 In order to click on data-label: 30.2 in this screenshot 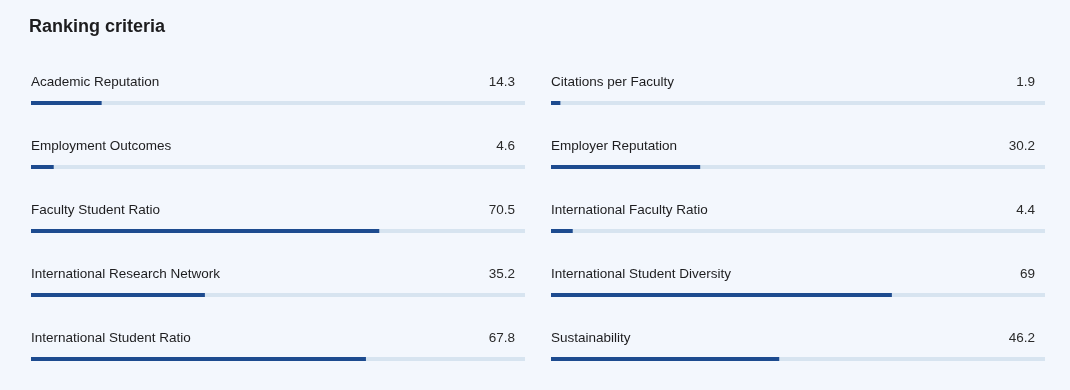, I will do `click(1021, 145)`.